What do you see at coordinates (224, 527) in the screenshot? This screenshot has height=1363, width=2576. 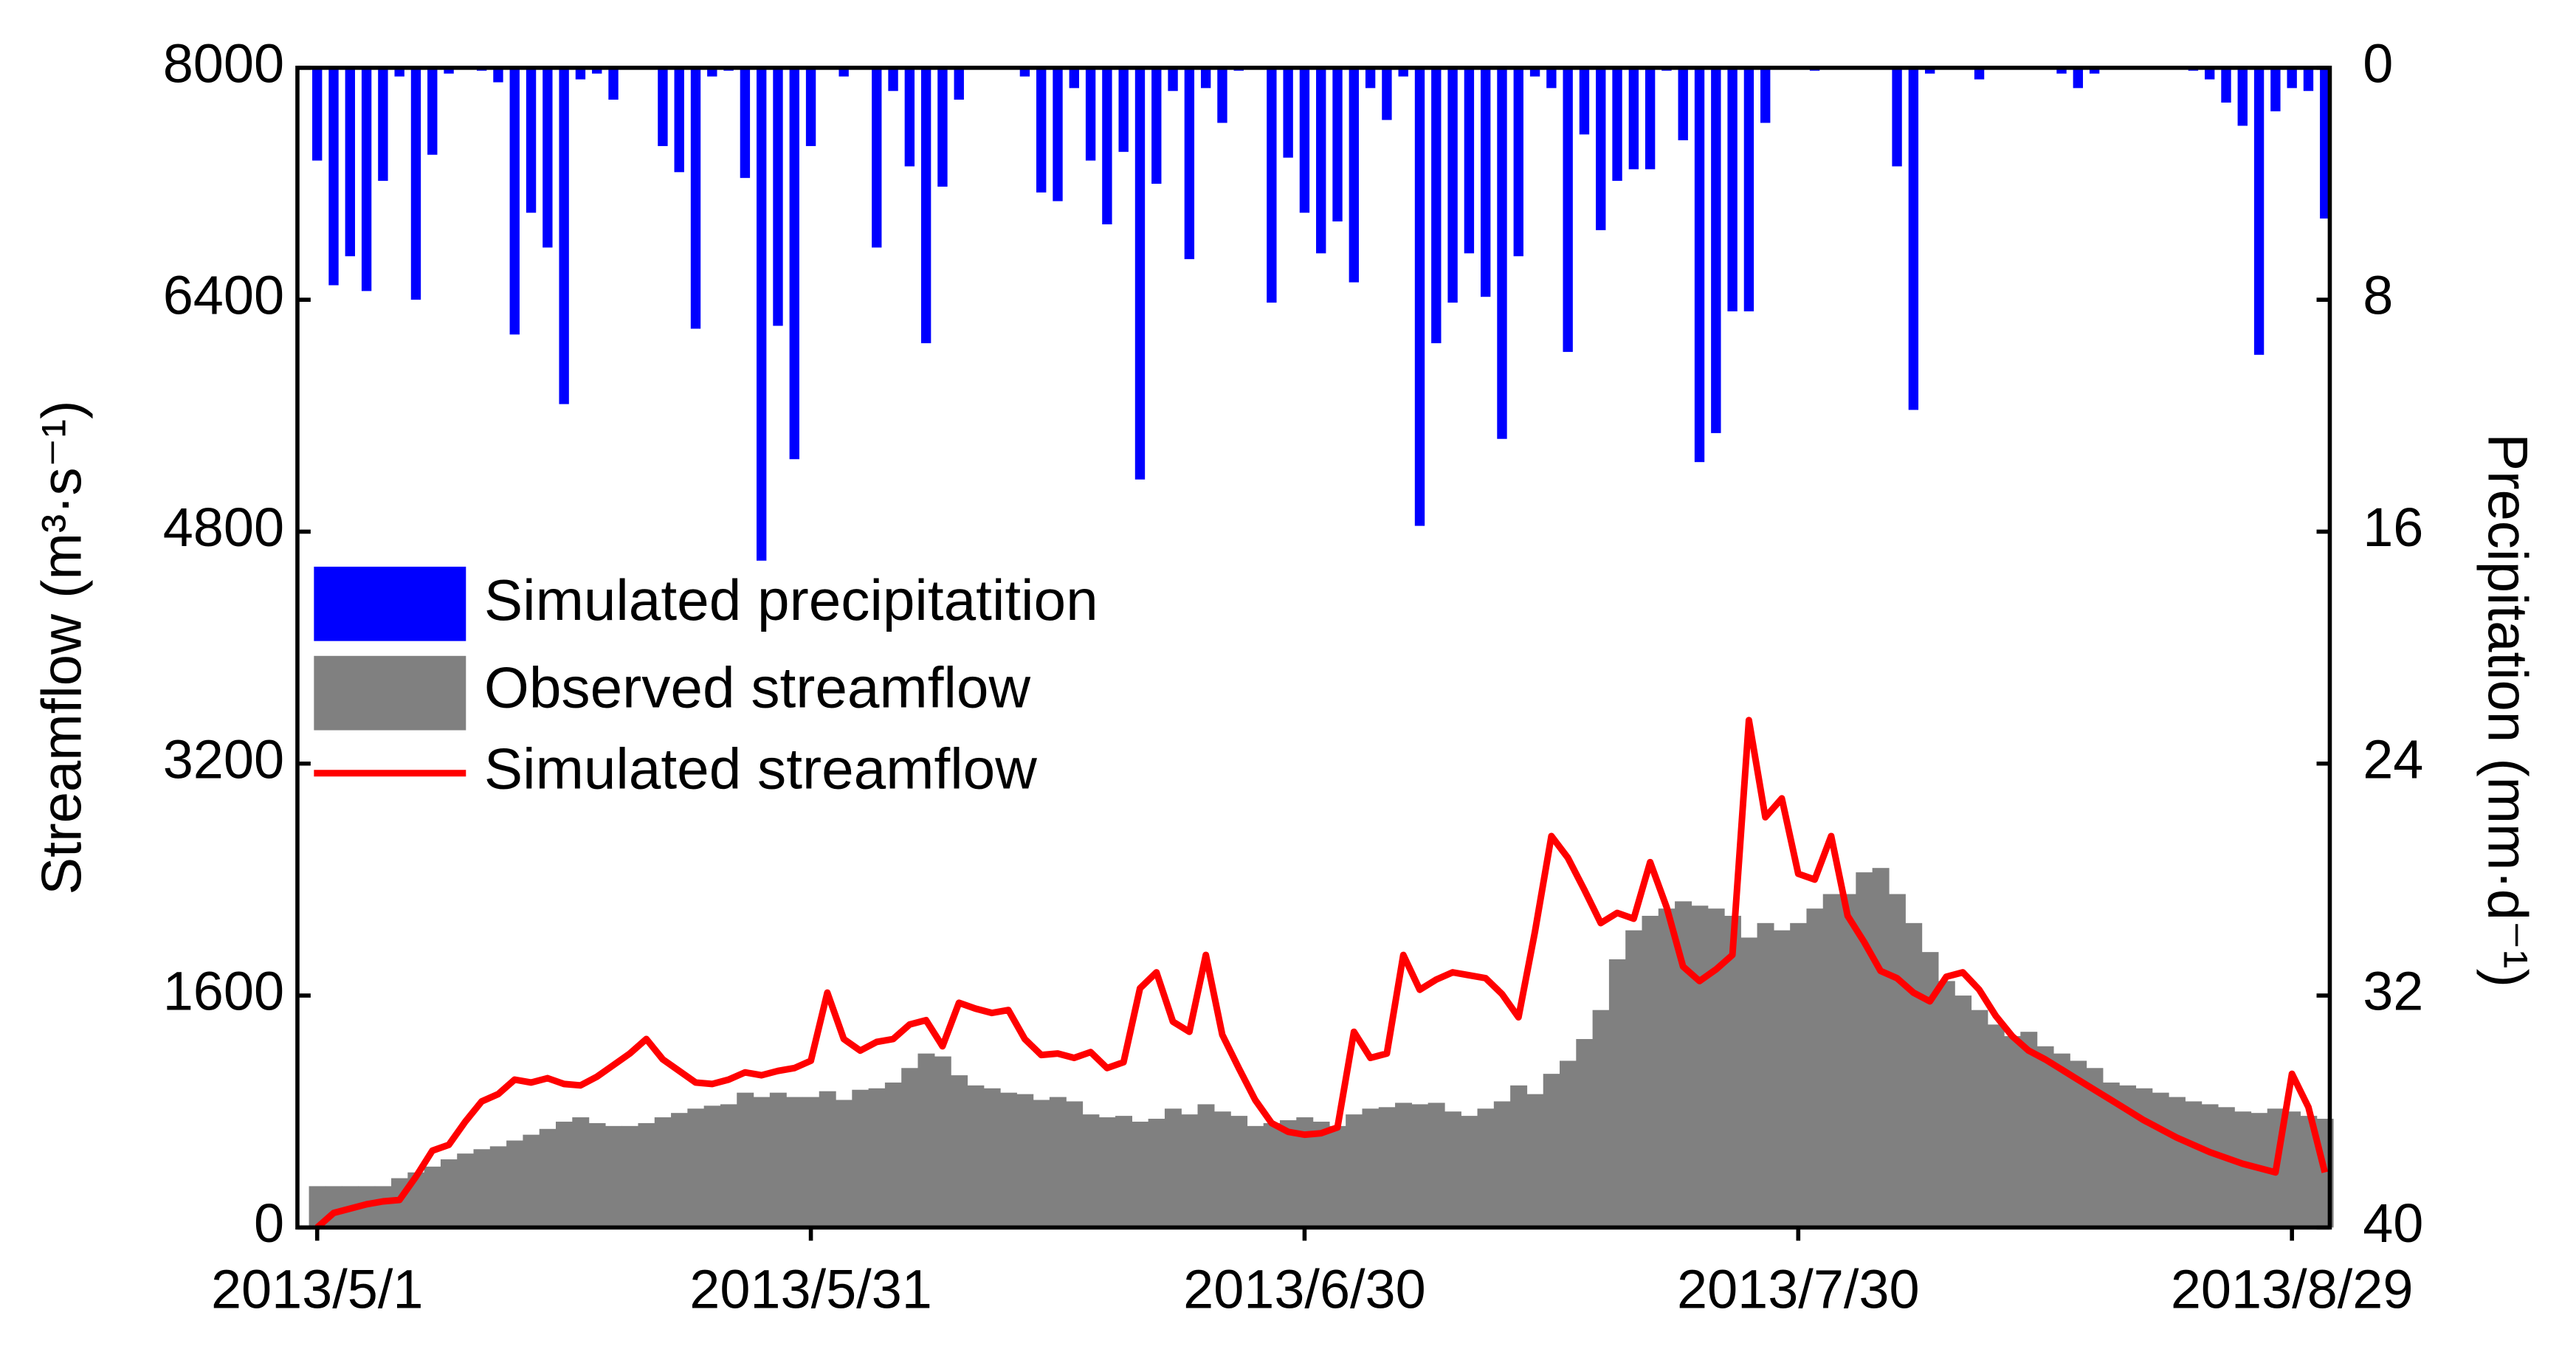 I see `y-tick-label: 4800` at bounding box center [224, 527].